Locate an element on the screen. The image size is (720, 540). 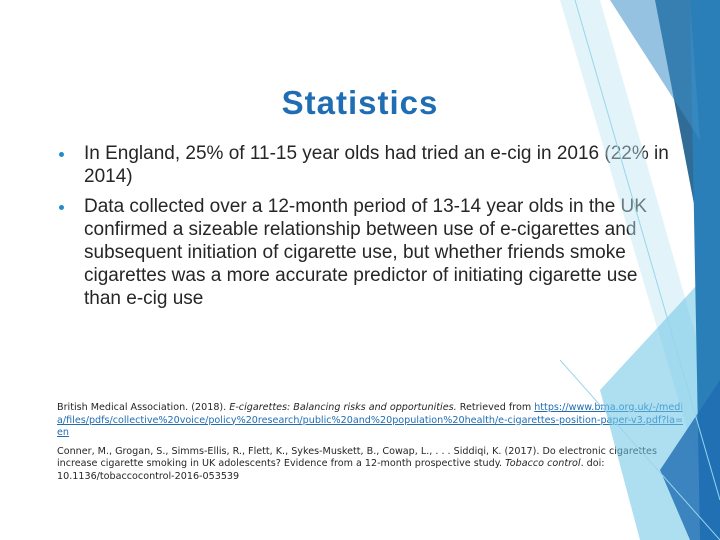
deco-shape is located at coordinates (705, 270).